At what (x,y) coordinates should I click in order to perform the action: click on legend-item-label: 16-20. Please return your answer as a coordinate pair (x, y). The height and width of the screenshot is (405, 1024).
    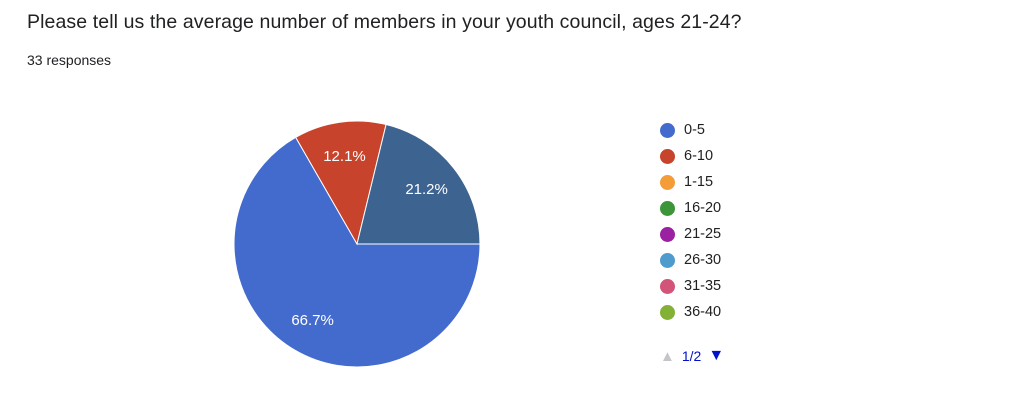
    Looking at the image, I should click on (703, 208).